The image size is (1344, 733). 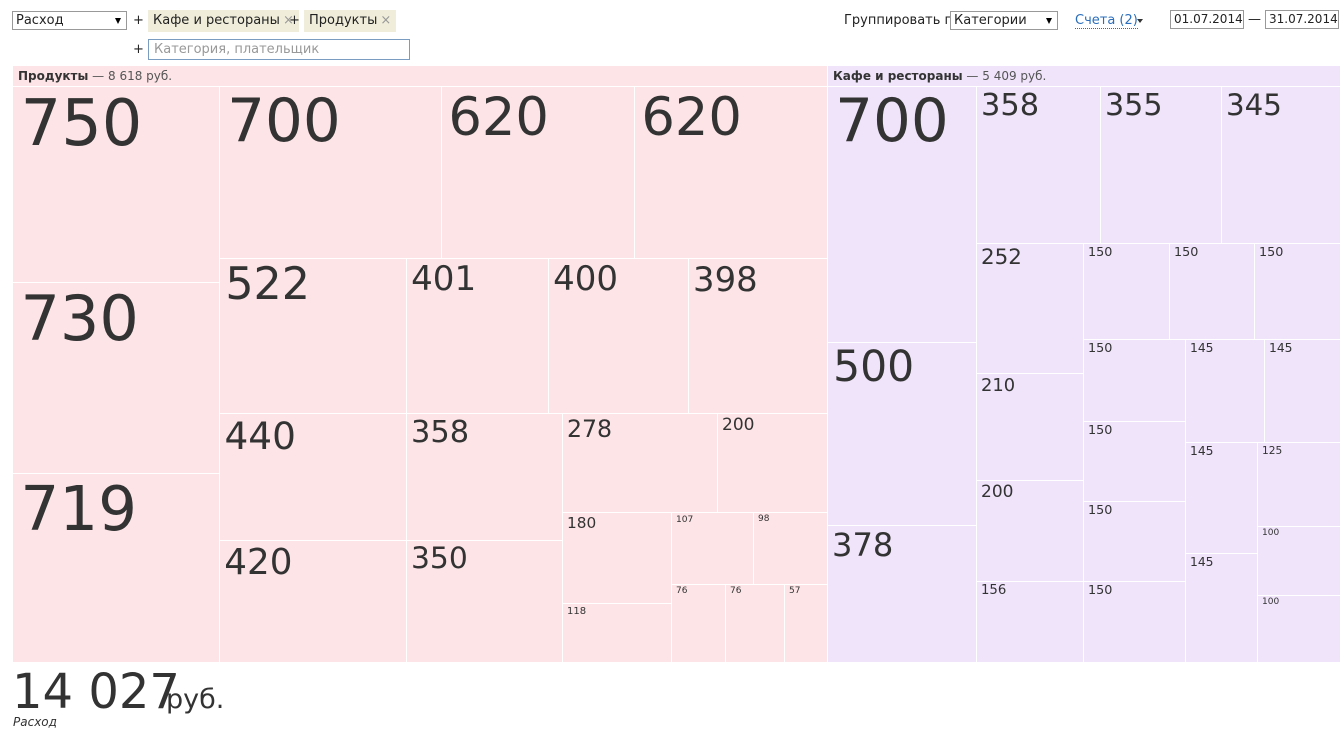 I want to click on treemap-cell: 278, so click(x=641, y=464).